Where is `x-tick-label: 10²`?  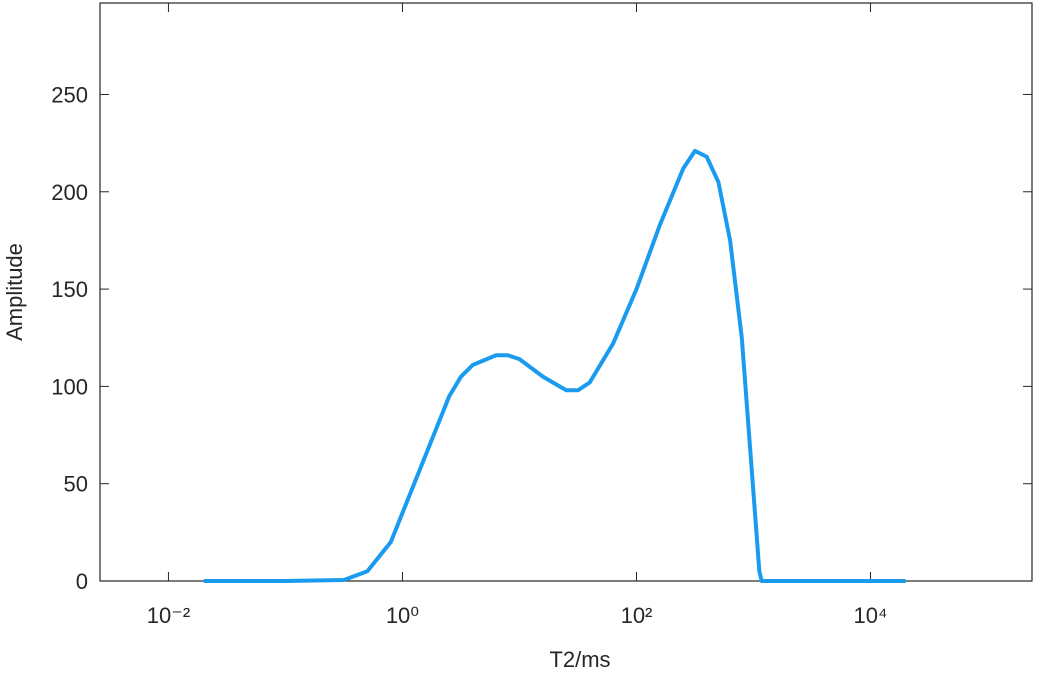 x-tick-label: 10² is located at coordinates (637, 615).